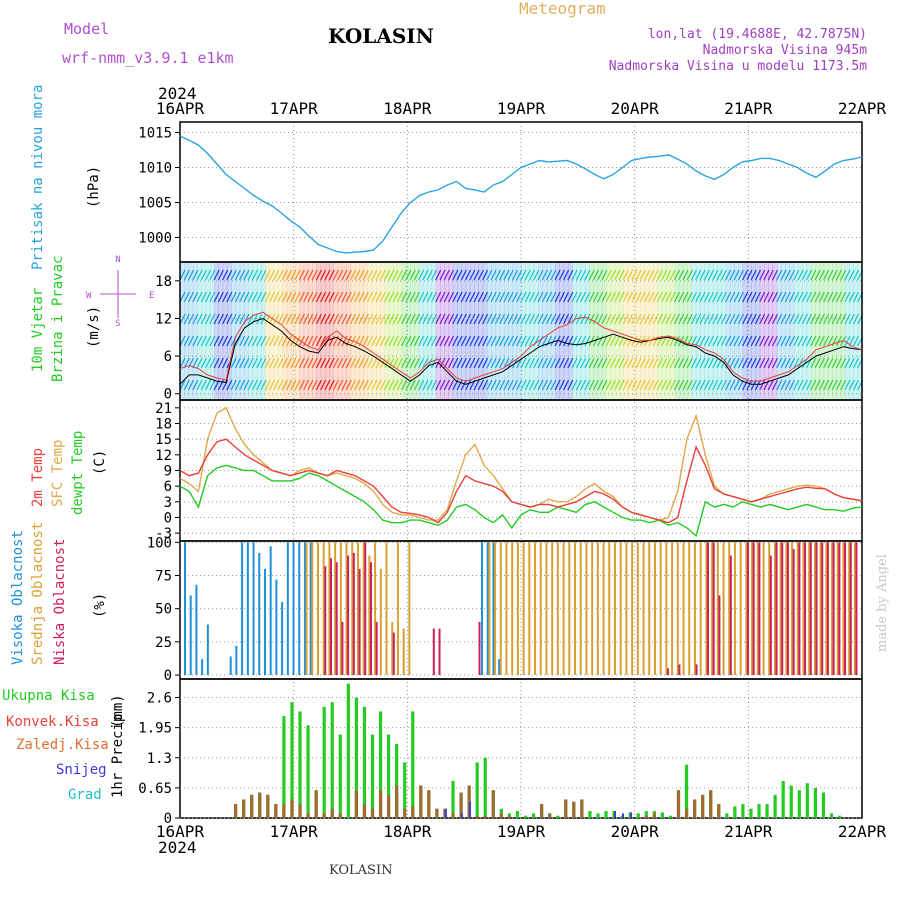 The image size is (900, 900). I want to click on dewpt-line, so click(521, 501).